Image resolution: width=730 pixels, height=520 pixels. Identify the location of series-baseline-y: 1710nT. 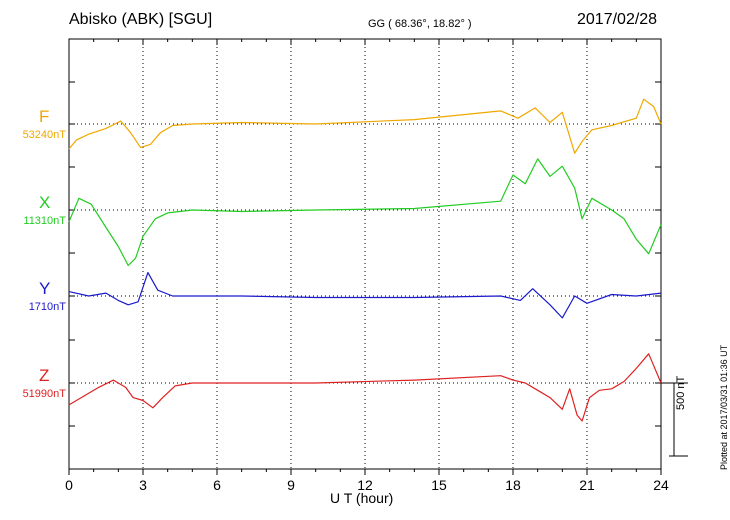
(47, 307).